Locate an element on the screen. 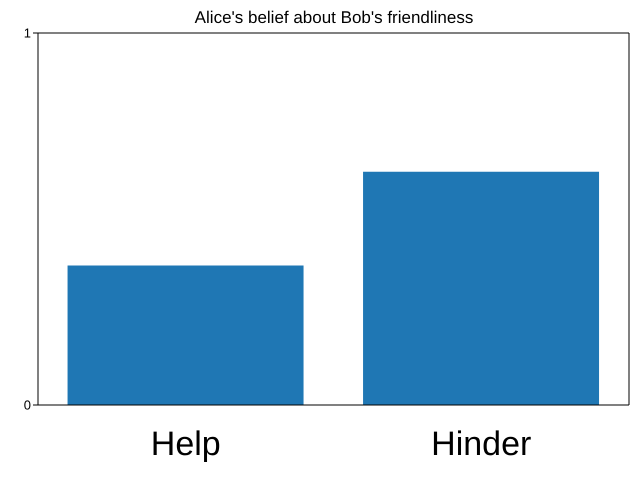 This screenshot has width=638, height=480. chart-title: Alice's belief about Bob's friendliness is located at coordinates (334, 18).